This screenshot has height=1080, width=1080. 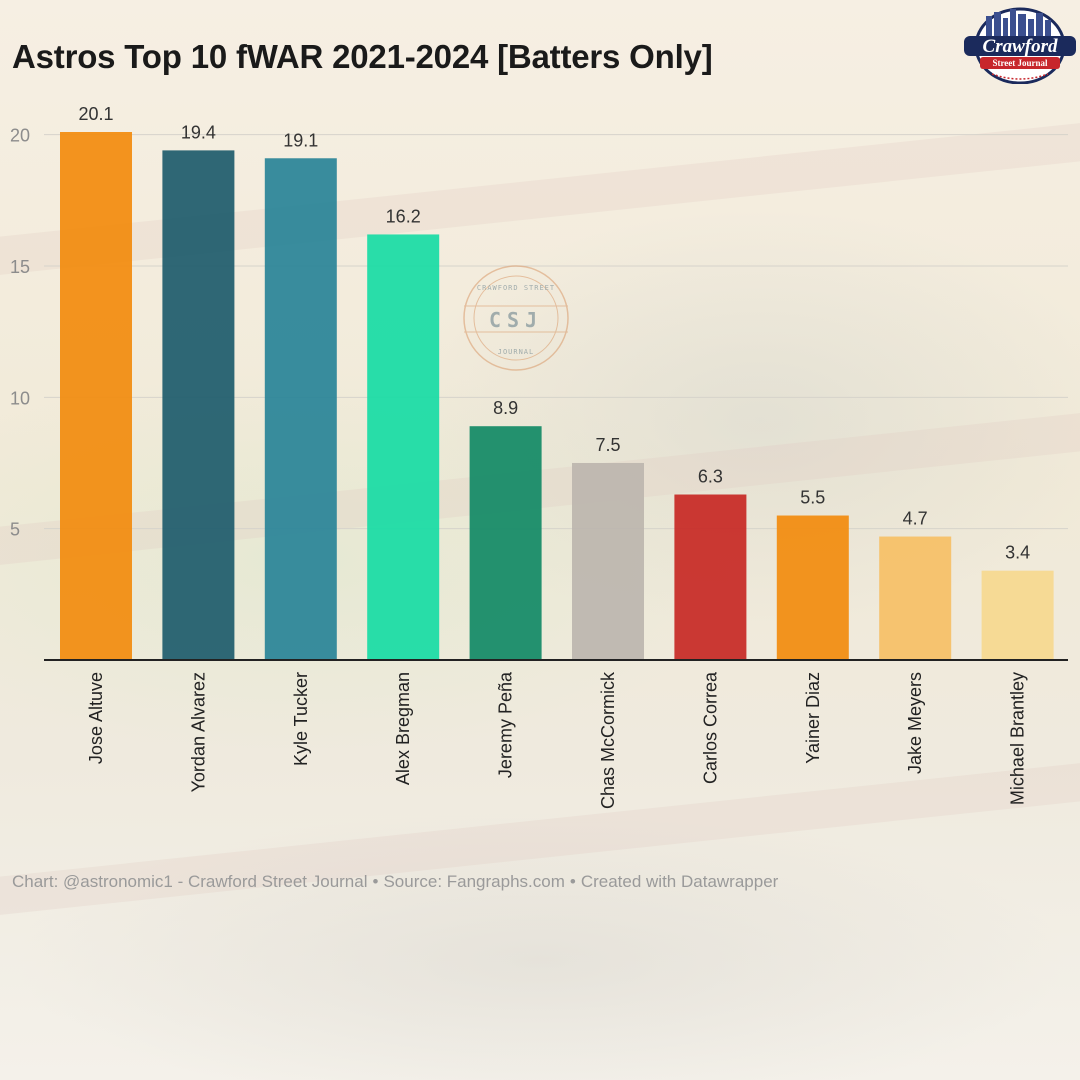 I want to click on x-category-label: Yordan Alvarez, so click(x=198, y=732).